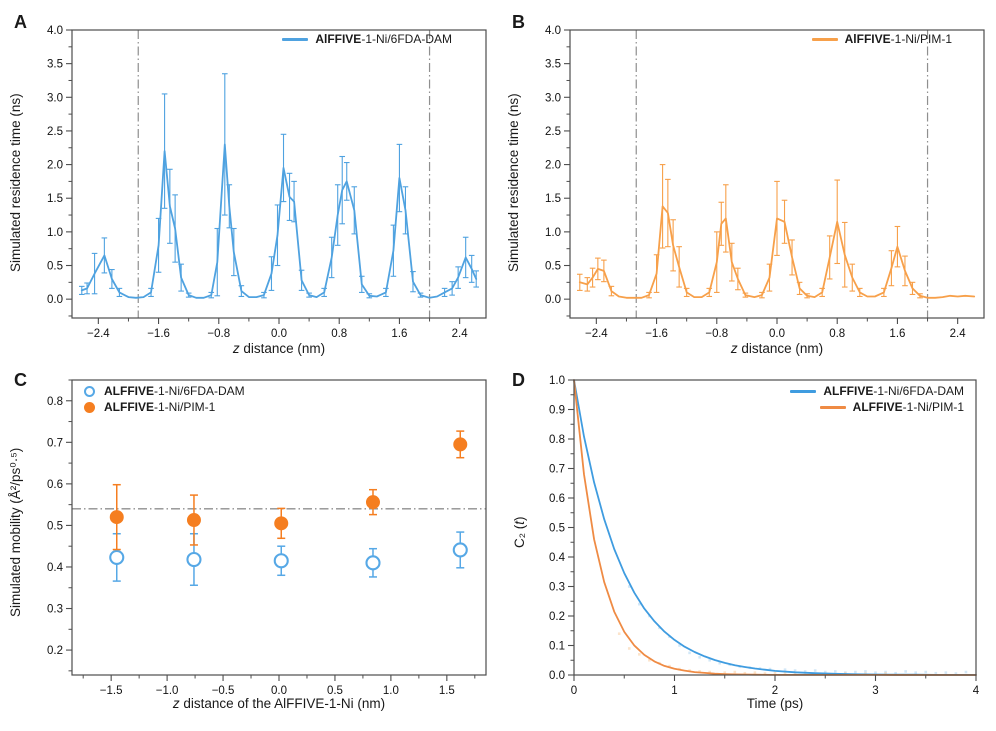  Describe the element at coordinates (89, 407) in the screenshot. I see `solid-orange-circle-icon` at that location.